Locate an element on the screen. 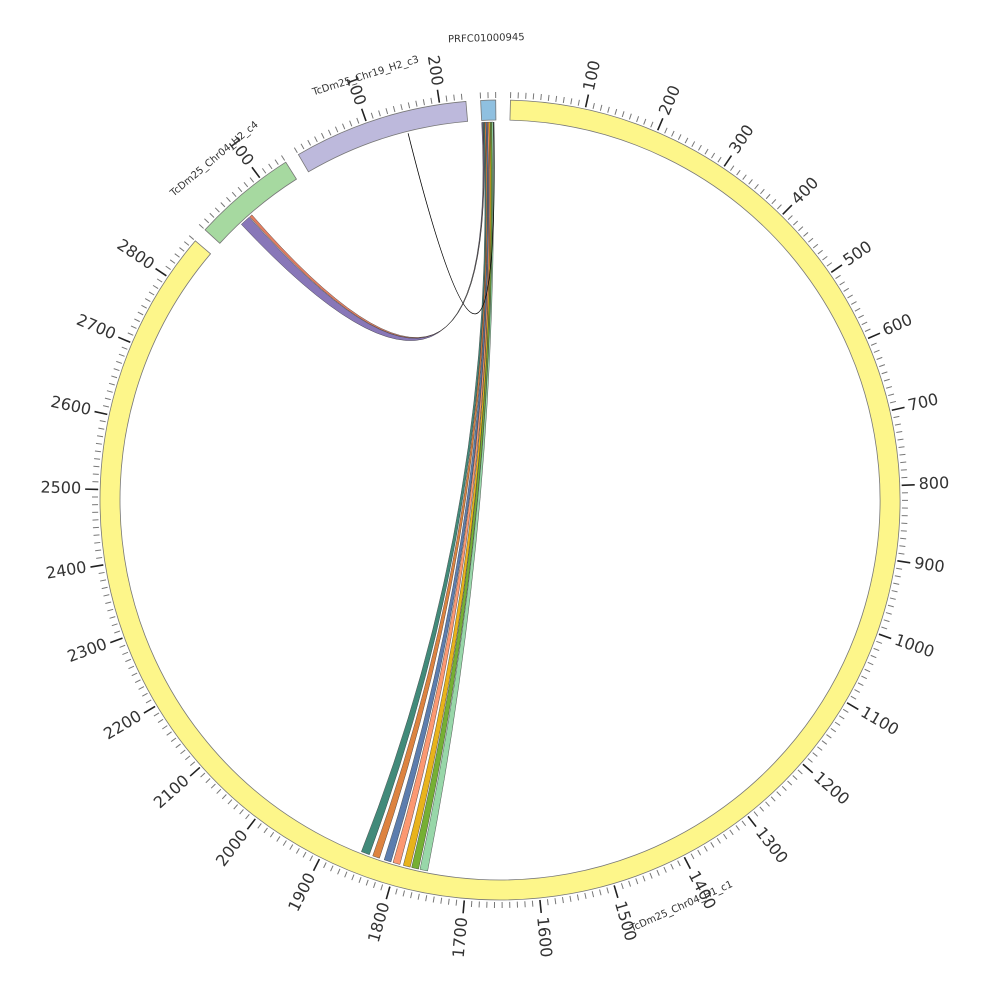  tick-label: 2700 is located at coordinates (96, 326).